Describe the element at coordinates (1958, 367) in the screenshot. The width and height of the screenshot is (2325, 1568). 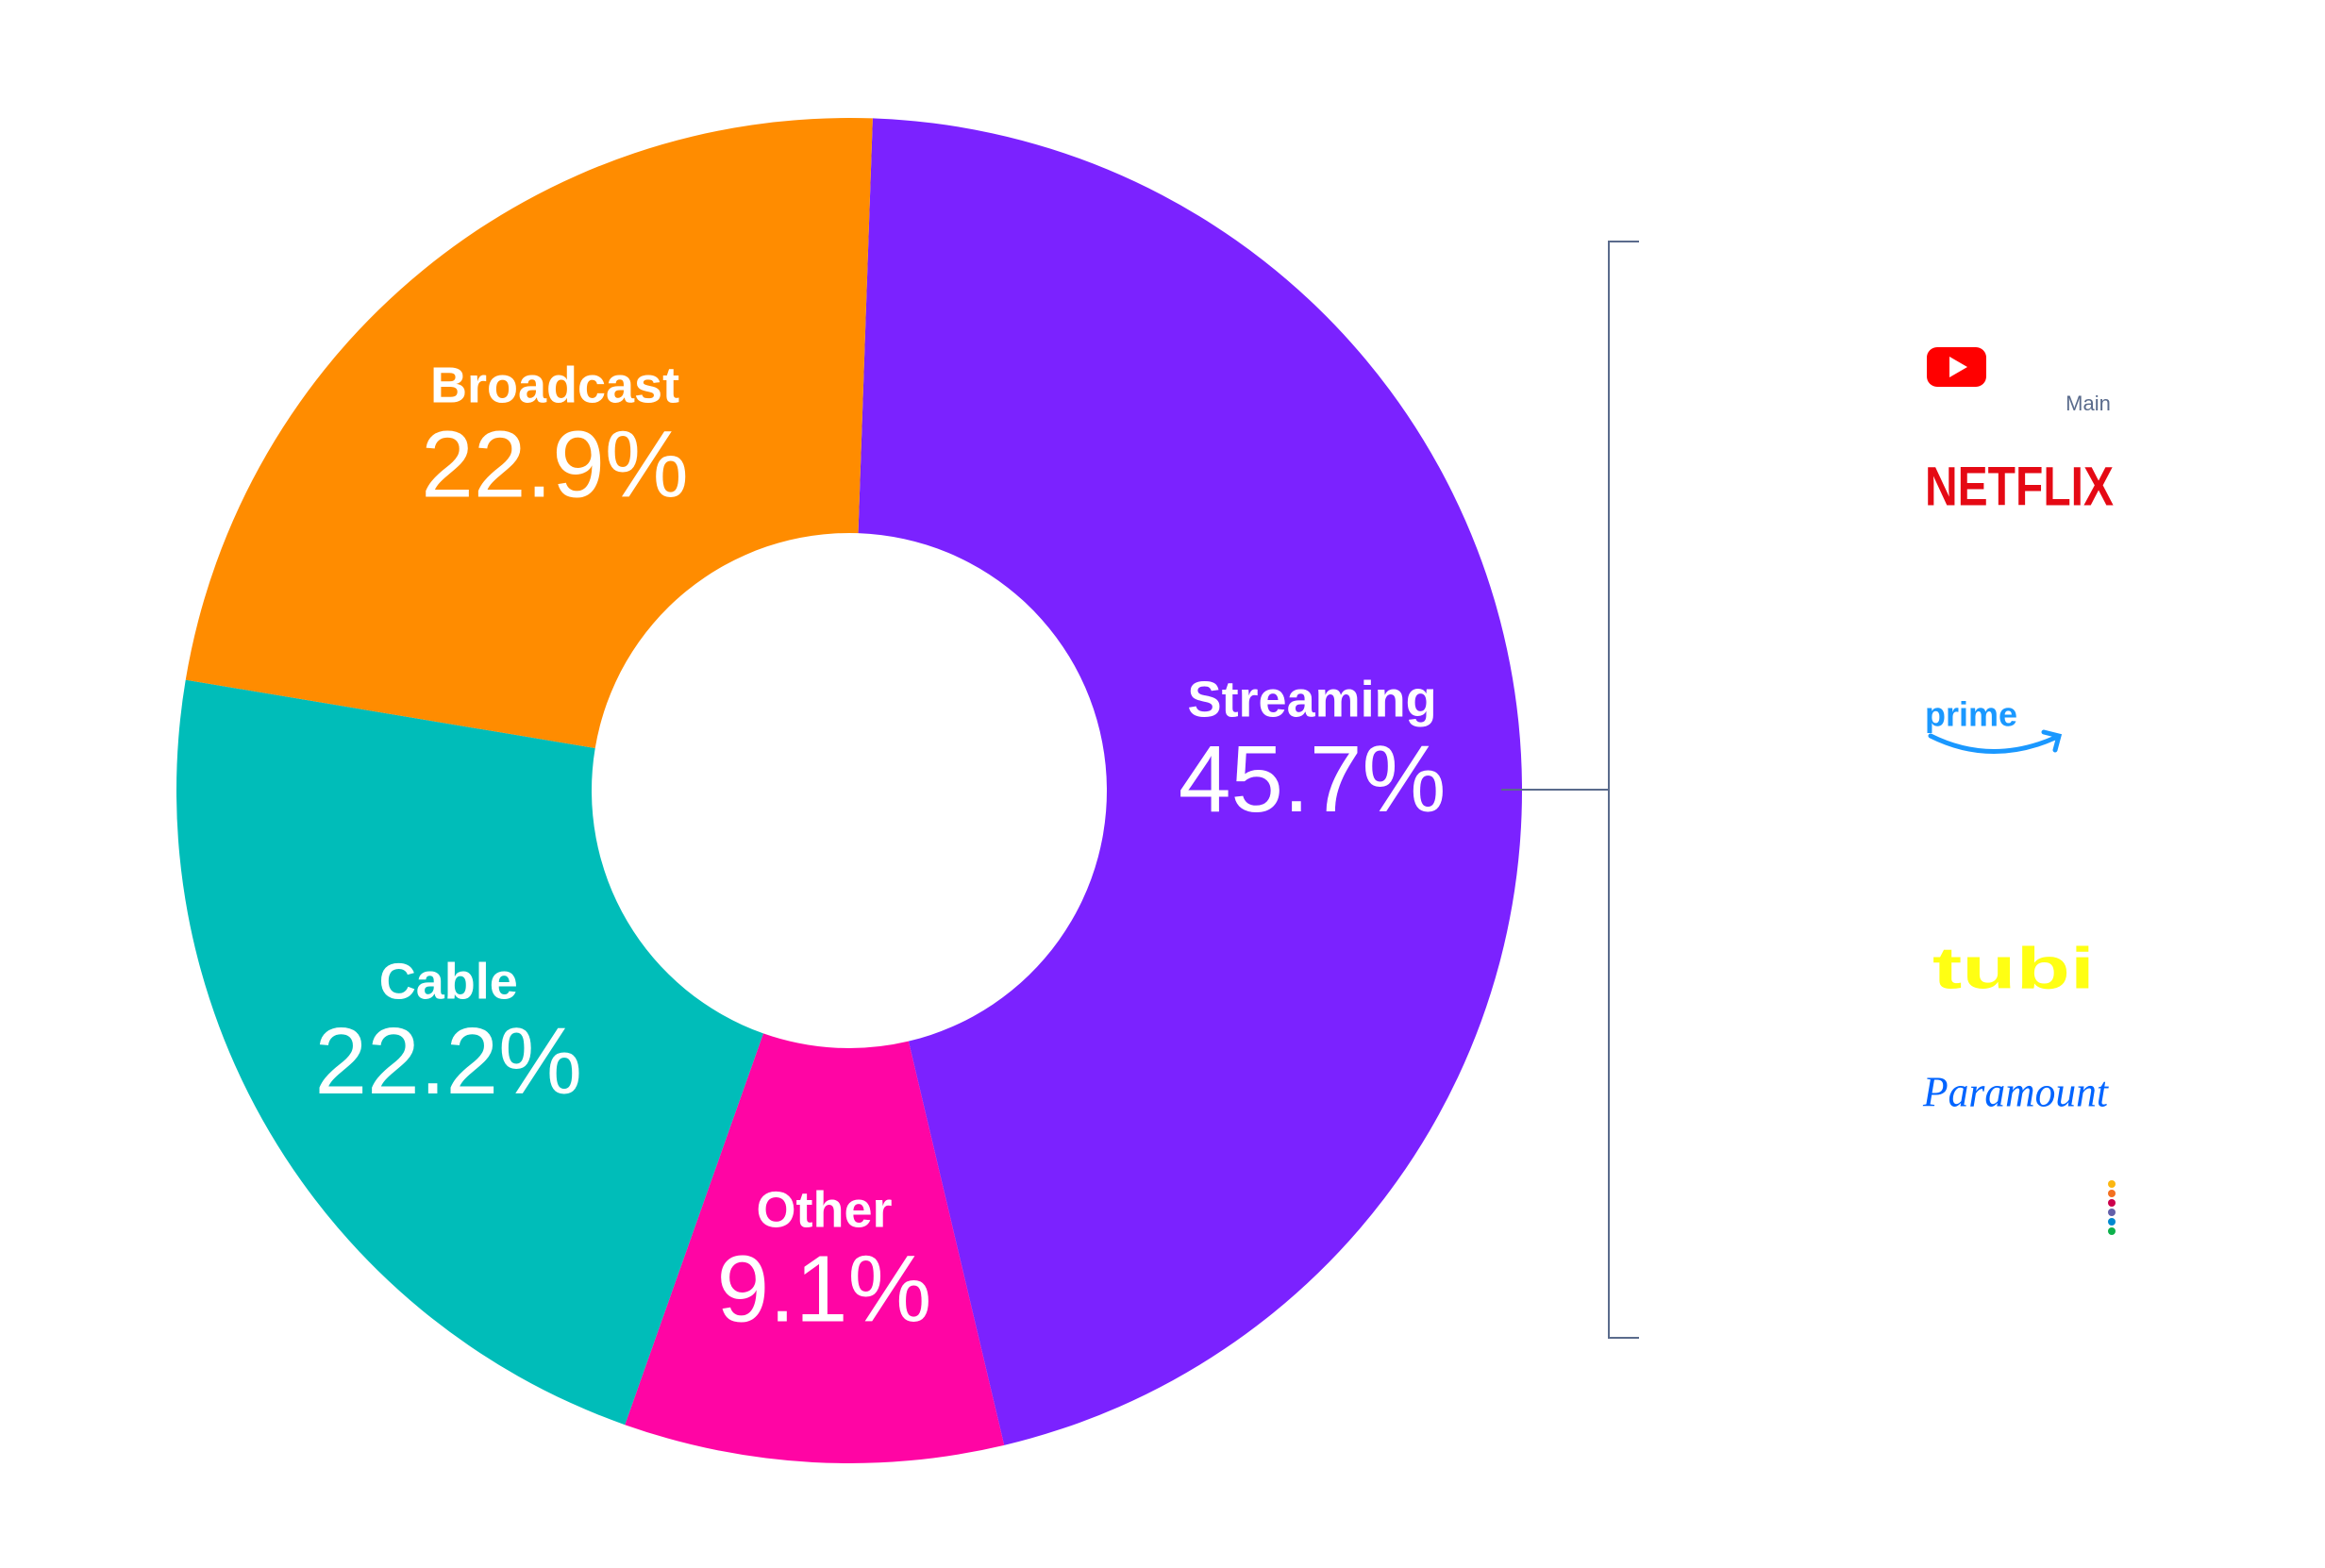
I see `youtube-play` at that location.